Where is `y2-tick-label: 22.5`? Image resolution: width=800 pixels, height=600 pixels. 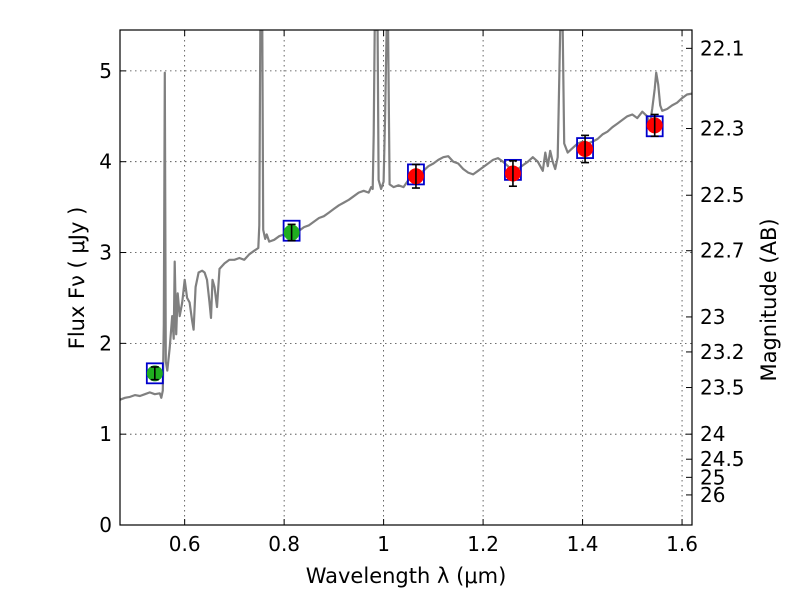 y2-tick-label: 22.5 is located at coordinates (722, 195).